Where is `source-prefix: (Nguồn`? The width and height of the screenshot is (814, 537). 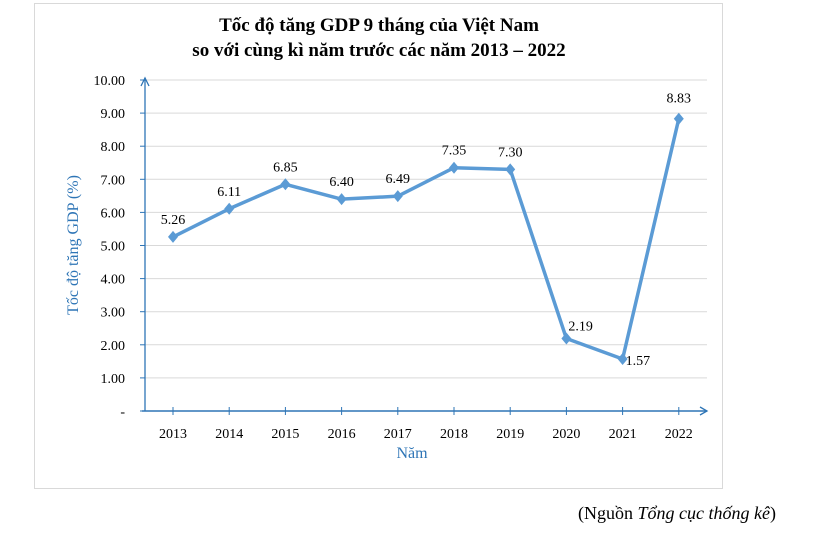
source-prefix: (Nguồn is located at coordinates (608, 513).